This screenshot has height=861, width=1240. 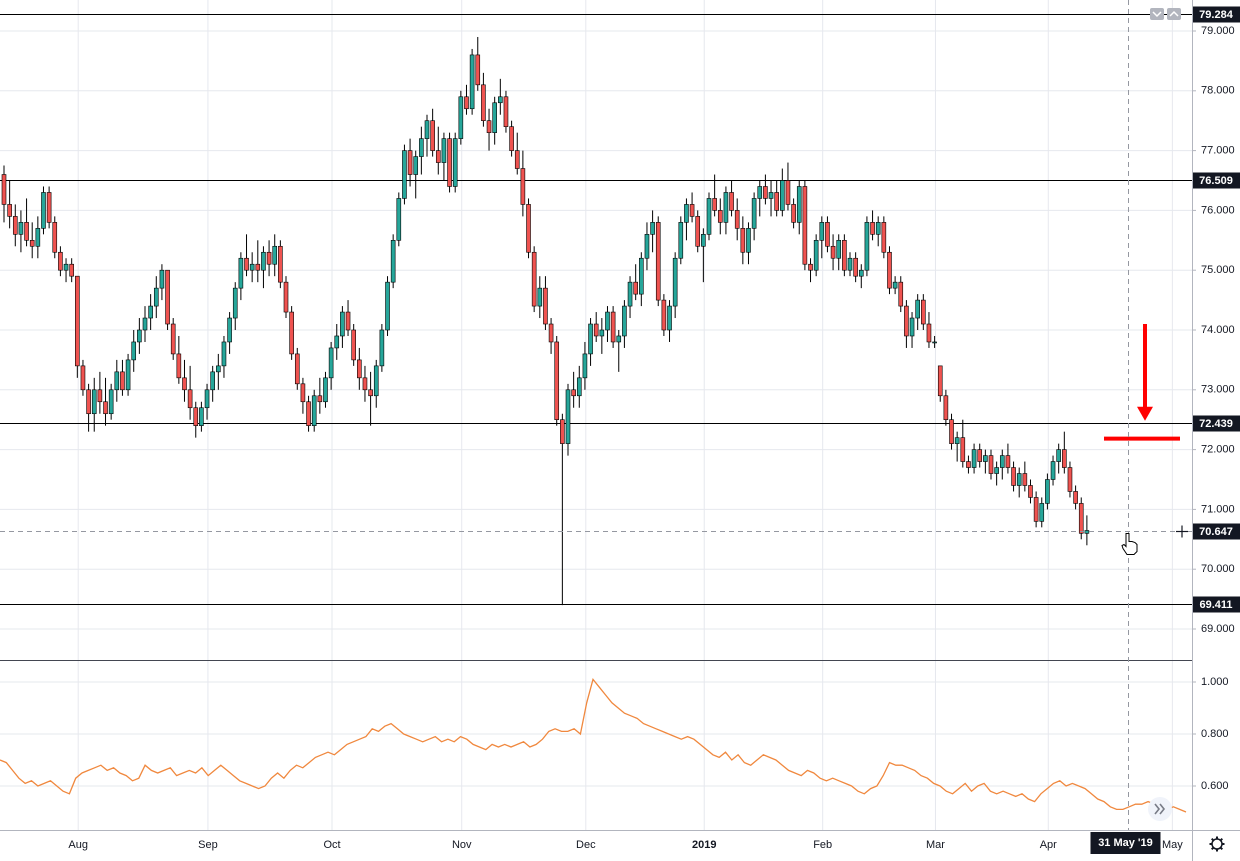 I want to click on crosshair-price-badge: 70.647, so click(x=1216, y=531).